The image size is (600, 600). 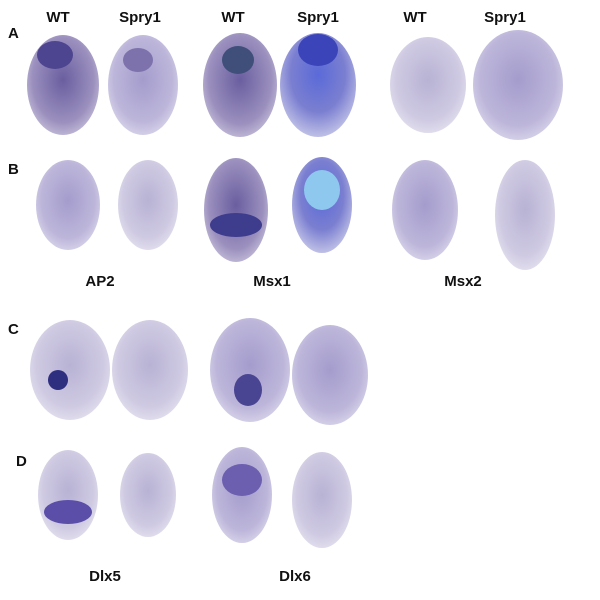 What do you see at coordinates (195, 497) in the screenshot?
I see `embryo-row-d` at bounding box center [195, 497].